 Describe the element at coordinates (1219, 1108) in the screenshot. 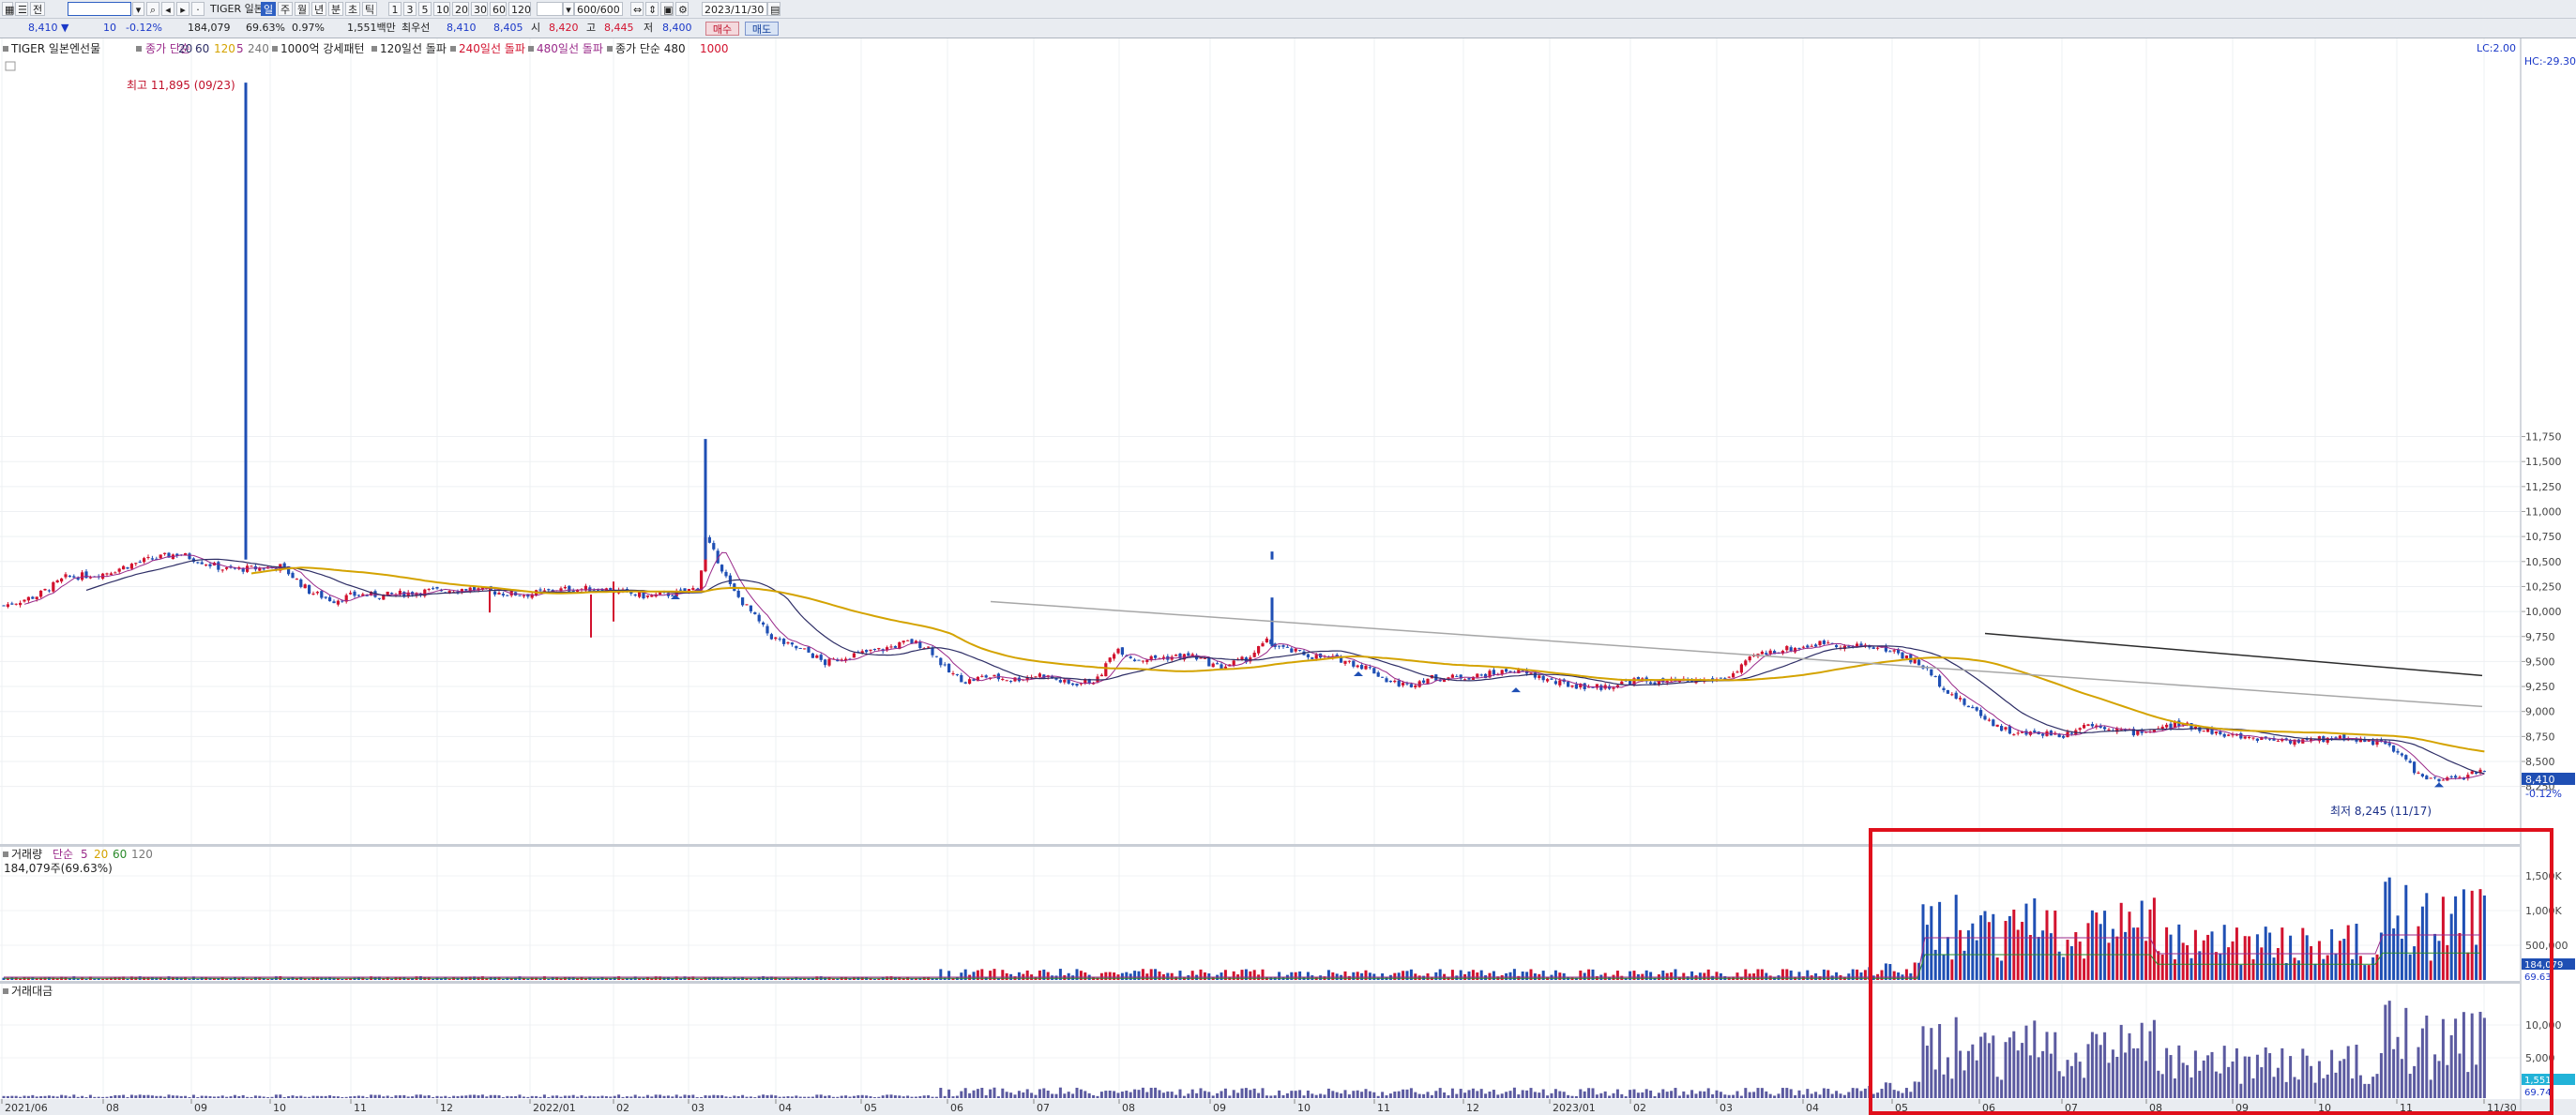

I see `x-axis-label: 09` at that location.